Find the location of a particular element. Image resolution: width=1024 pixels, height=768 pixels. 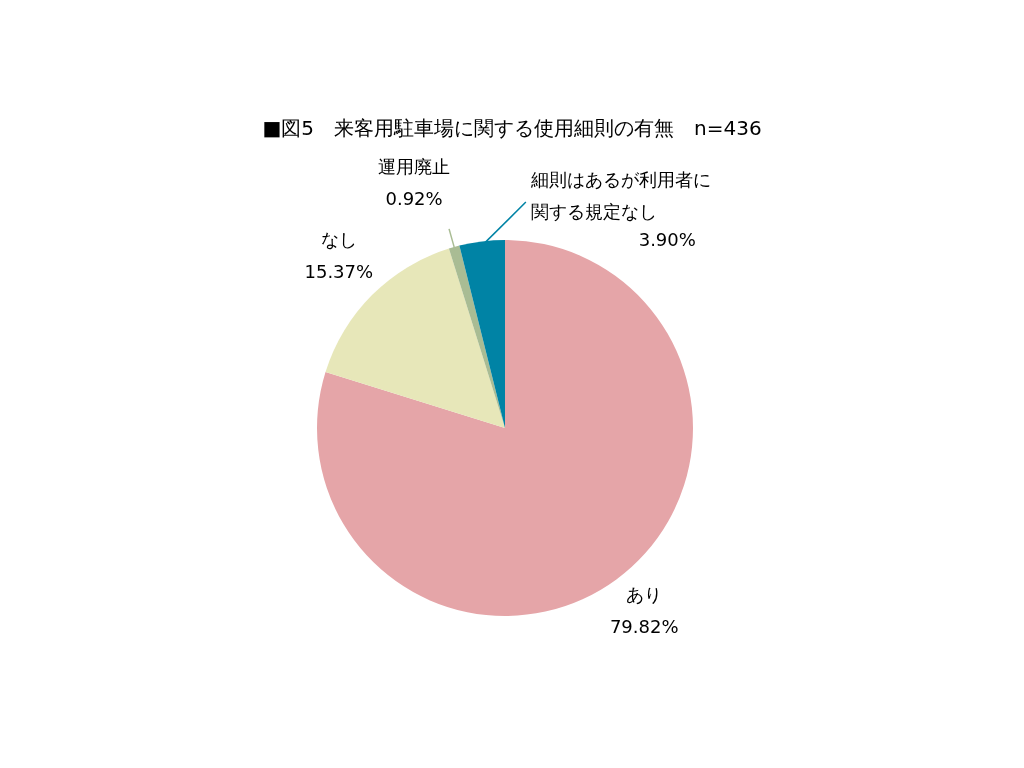

data-label: 15.37% is located at coordinates (339, 271).